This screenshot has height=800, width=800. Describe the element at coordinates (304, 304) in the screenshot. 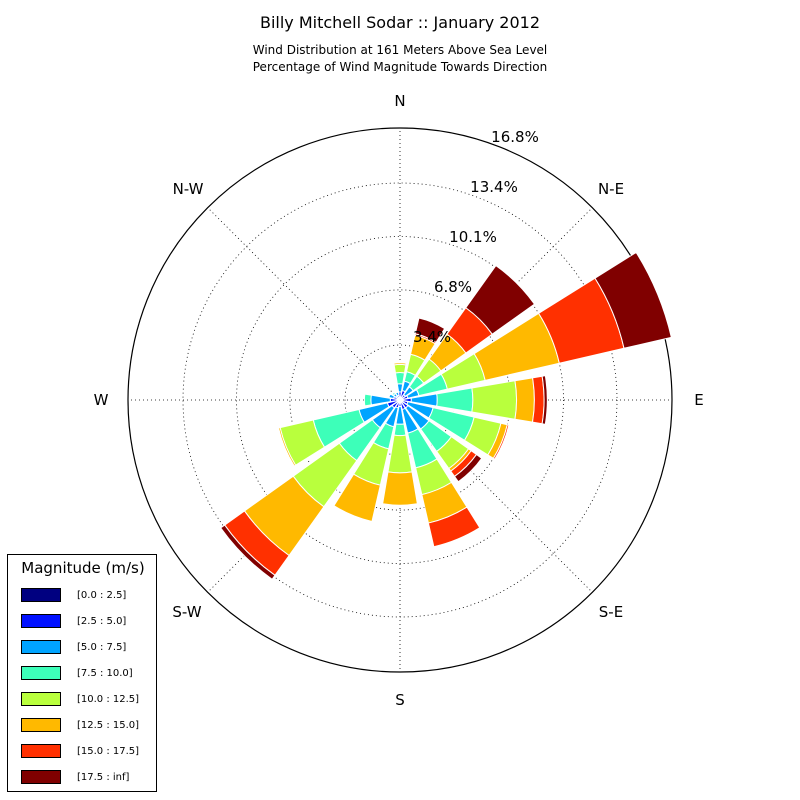

I see `grid-spoke` at that location.